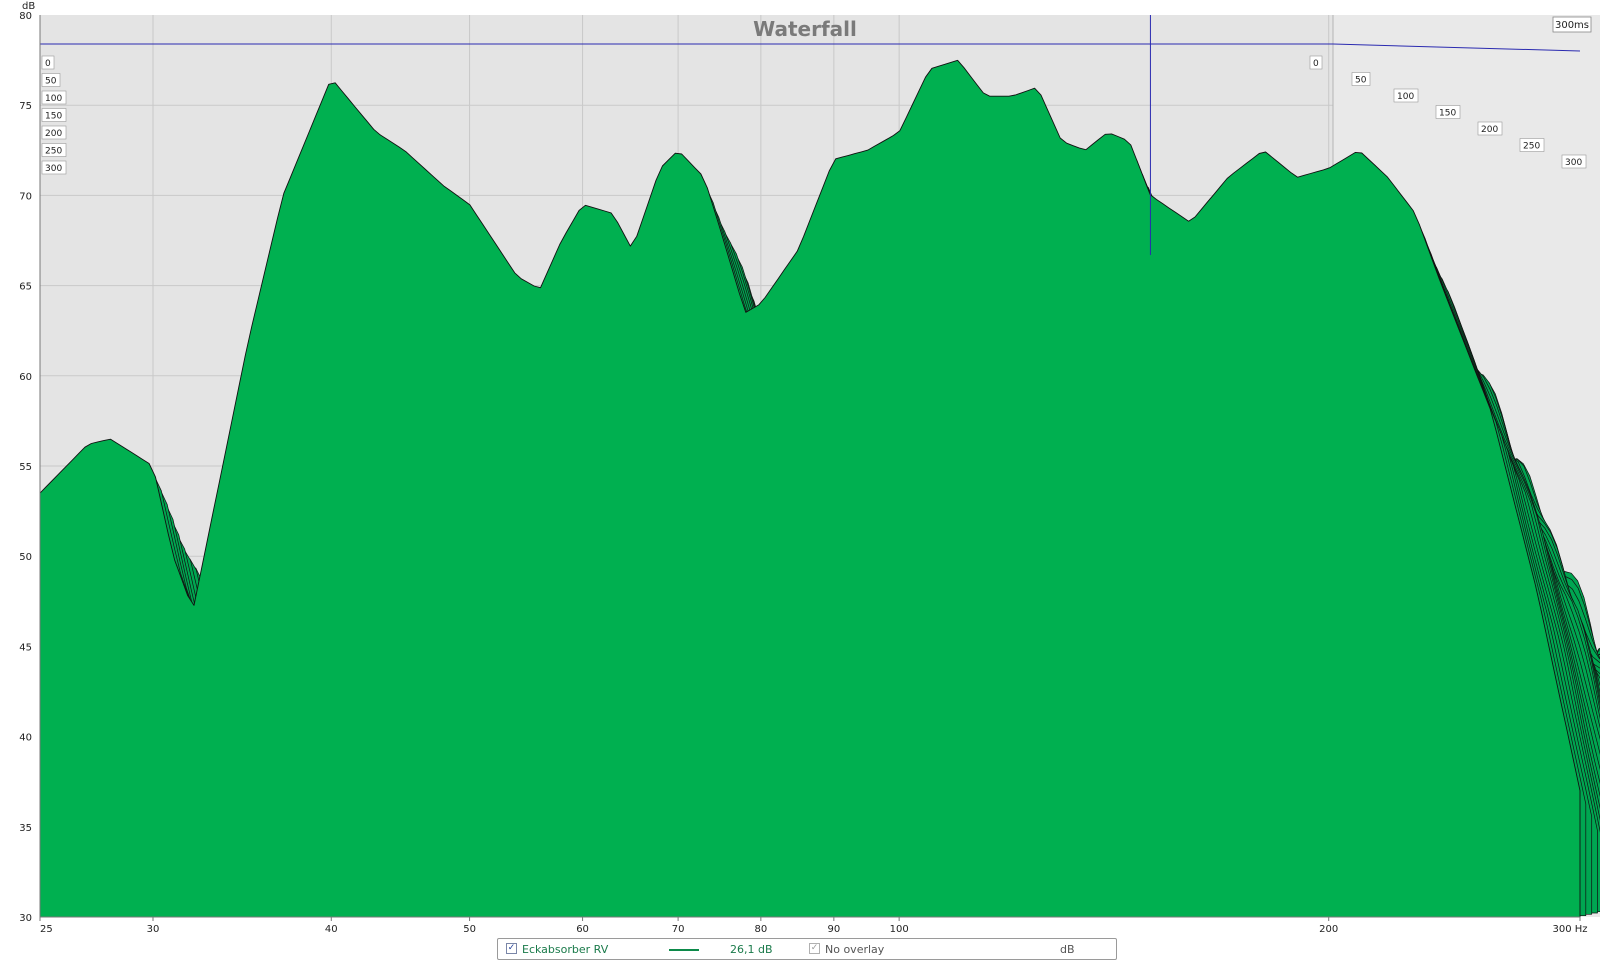  What do you see at coordinates (25, 106) in the screenshot?
I see `y-tick-label: 75` at bounding box center [25, 106].